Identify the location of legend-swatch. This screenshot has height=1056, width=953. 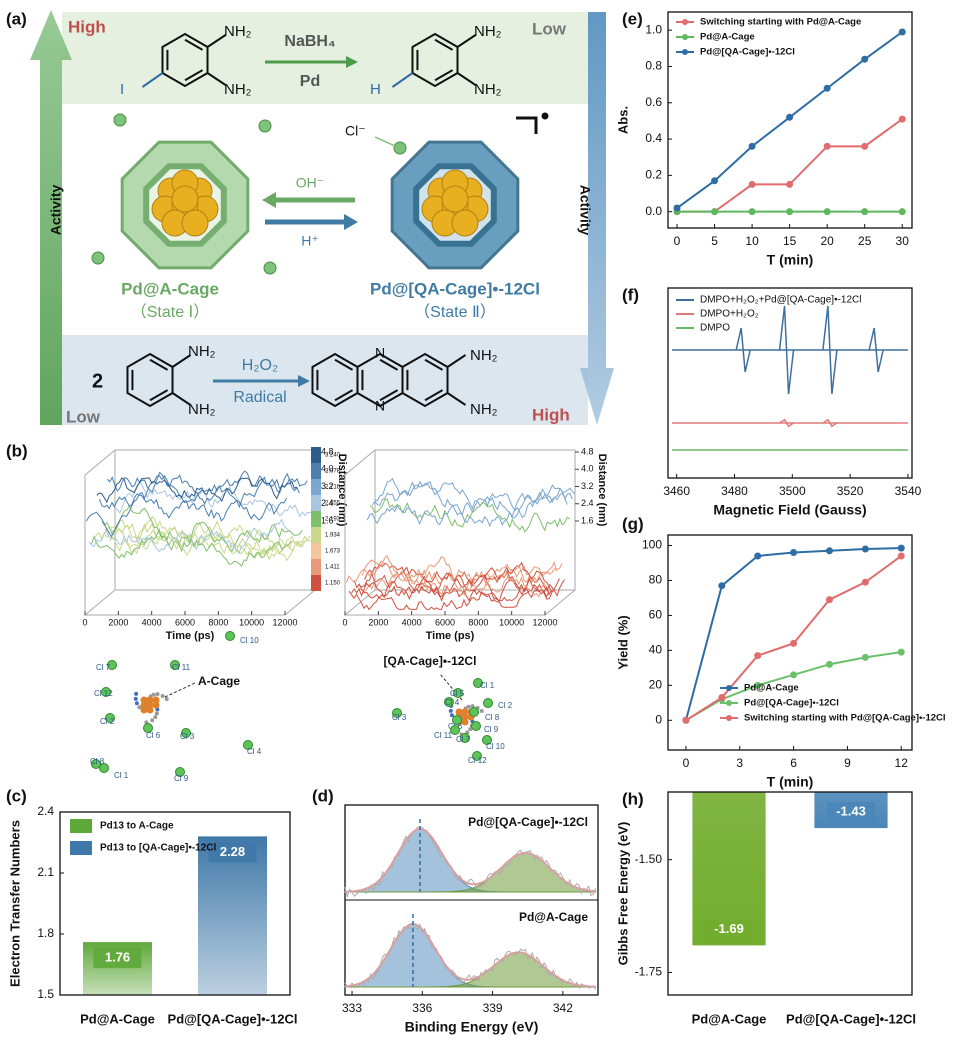
(81, 826).